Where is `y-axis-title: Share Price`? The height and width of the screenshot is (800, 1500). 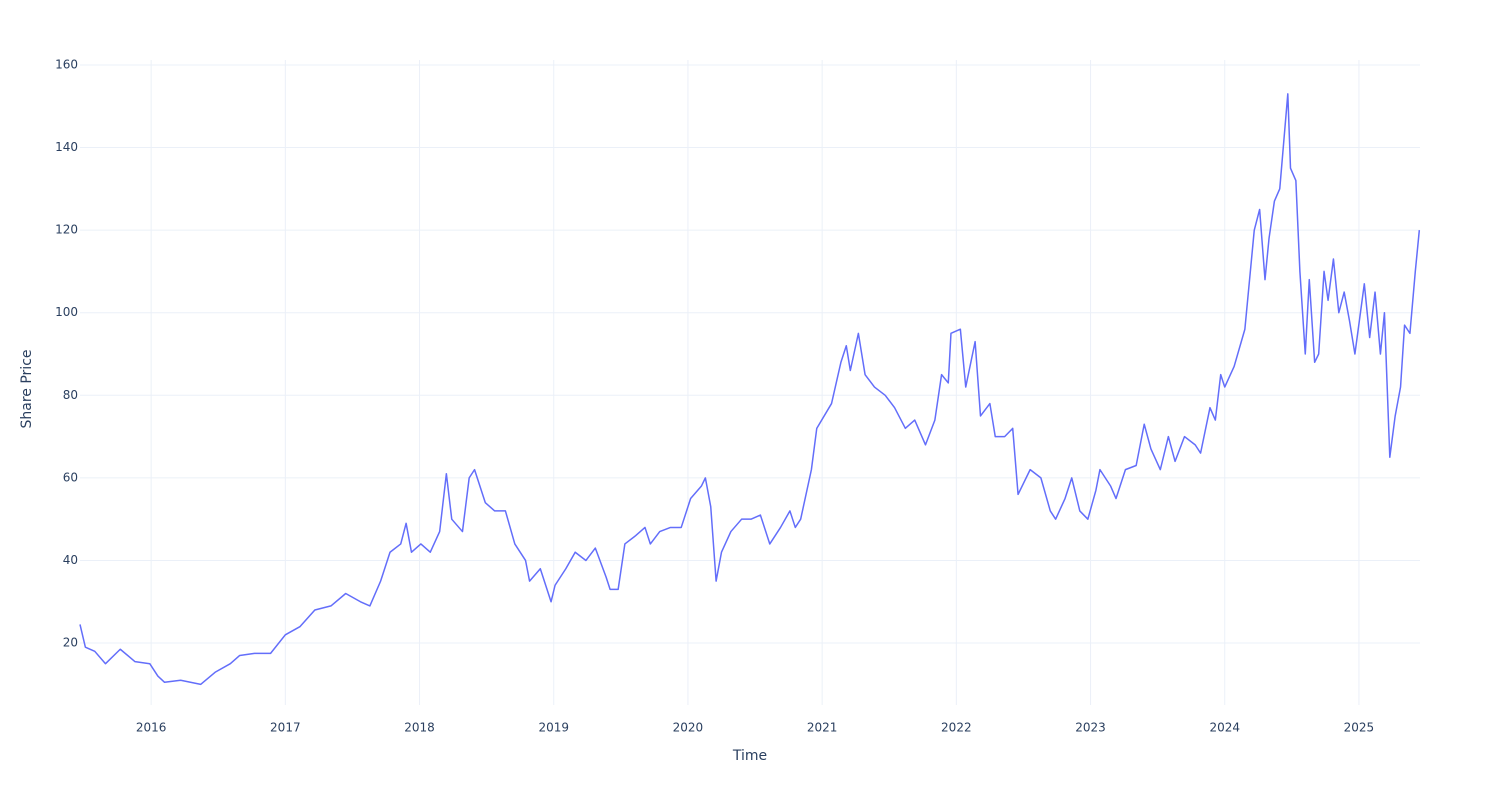 y-axis-title: Share Price is located at coordinates (27, 388).